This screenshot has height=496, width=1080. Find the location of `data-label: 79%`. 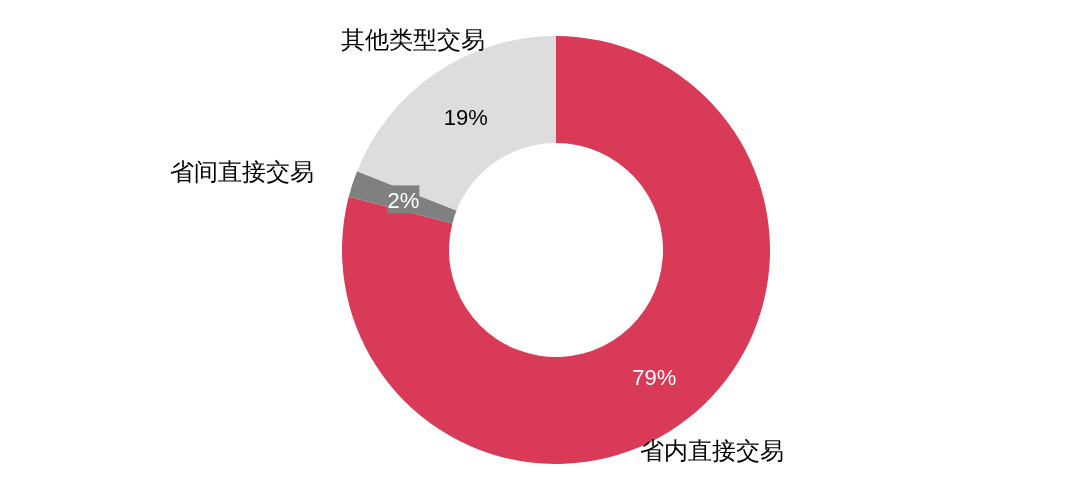

data-label: 79% is located at coordinates (654, 377).